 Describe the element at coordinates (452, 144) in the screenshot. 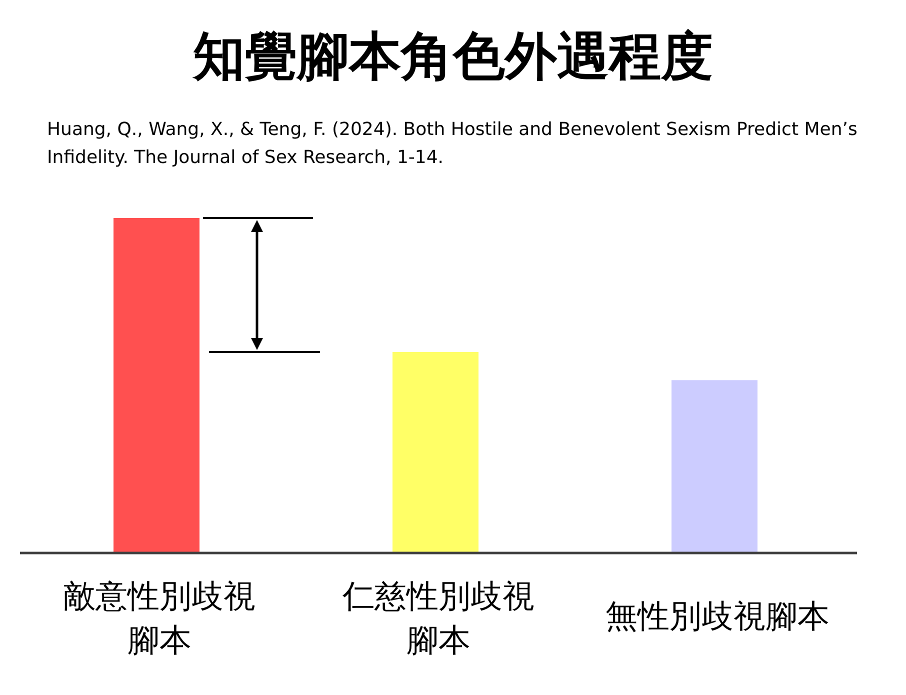

I see `annotation: Huang, Q., Wang, X., & Teng, F. (2024). Both Hostile and Benevolent Sexism Predict Men’s Infidelity. The Journal of Sex Research, 1-14.` at that location.